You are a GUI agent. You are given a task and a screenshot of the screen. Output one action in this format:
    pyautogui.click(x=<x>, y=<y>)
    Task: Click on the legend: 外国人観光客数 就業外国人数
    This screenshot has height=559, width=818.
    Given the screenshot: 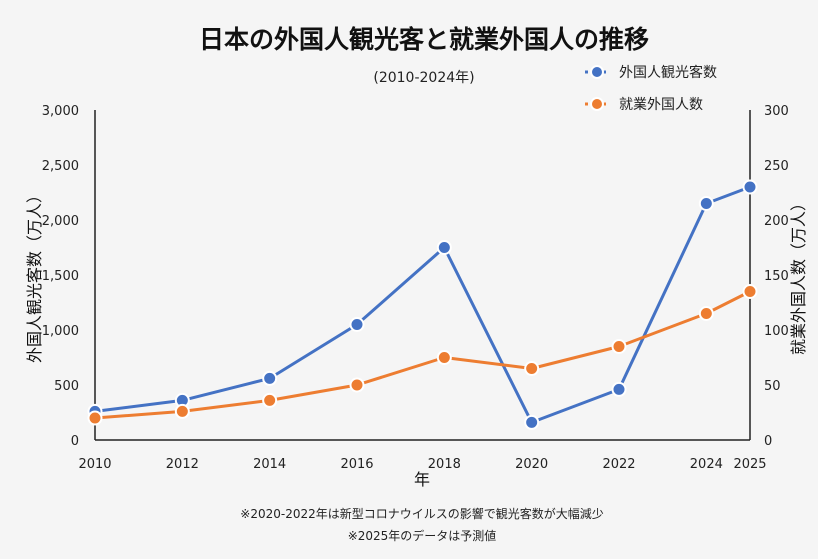 What is the action you would take?
    pyautogui.click(x=651, y=88)
    